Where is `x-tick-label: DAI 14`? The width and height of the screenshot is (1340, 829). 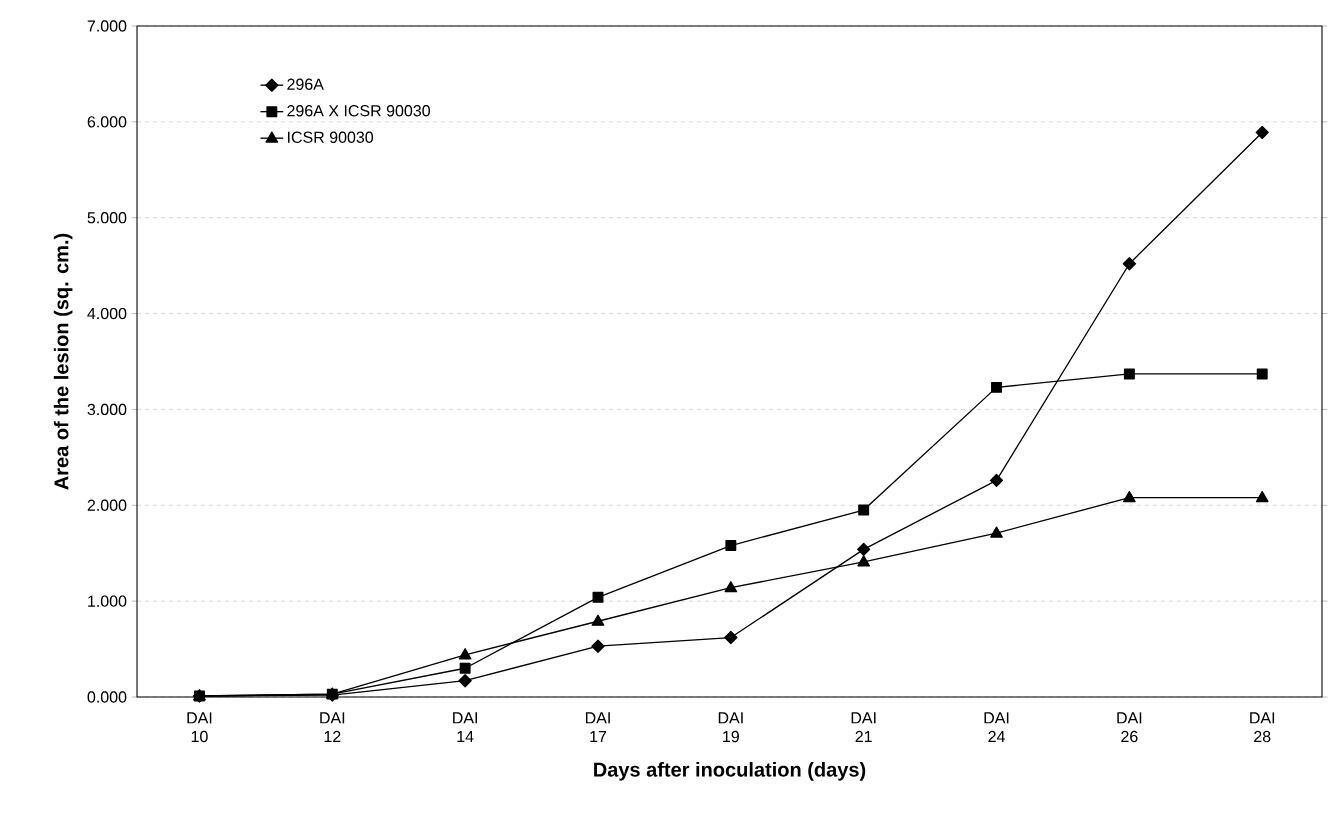 x-tick-label: DAI 14 is located at coordinates (465, 727).